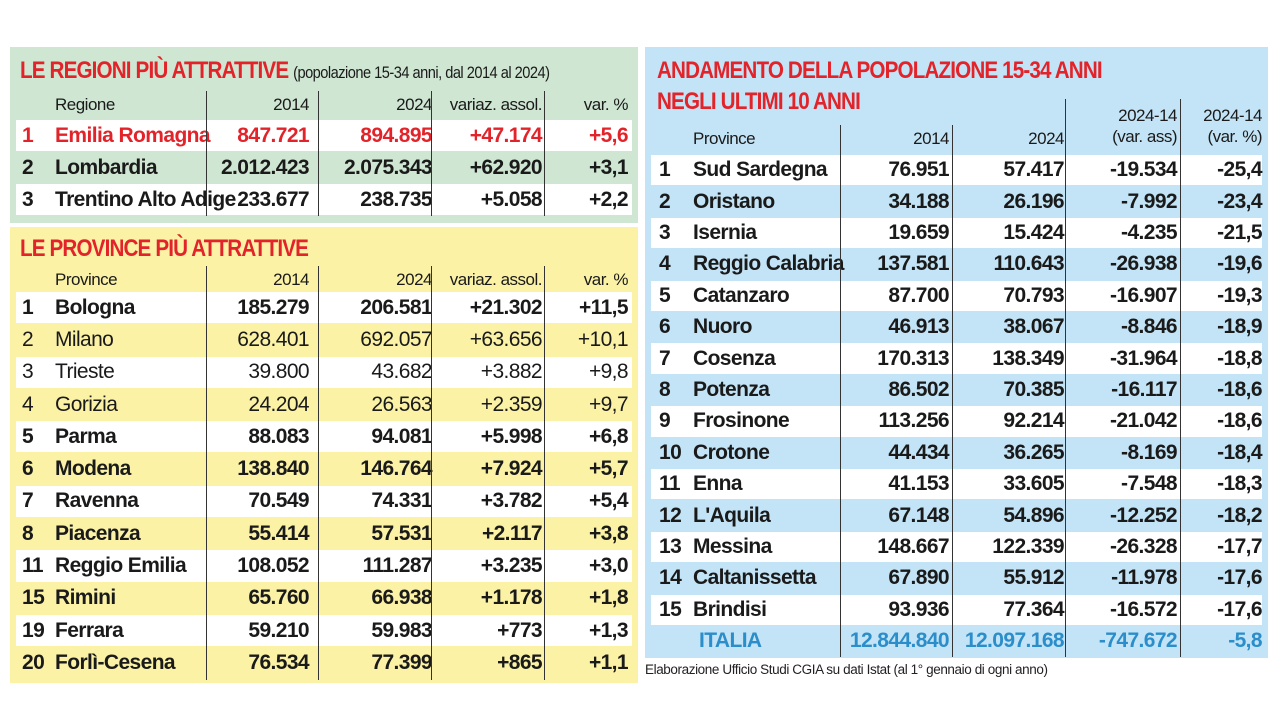 The image size is (1280, 720). Describe the element at coordinates (1149, 452) in the screenshot. I see `variation-abs: -8.169` at that location.